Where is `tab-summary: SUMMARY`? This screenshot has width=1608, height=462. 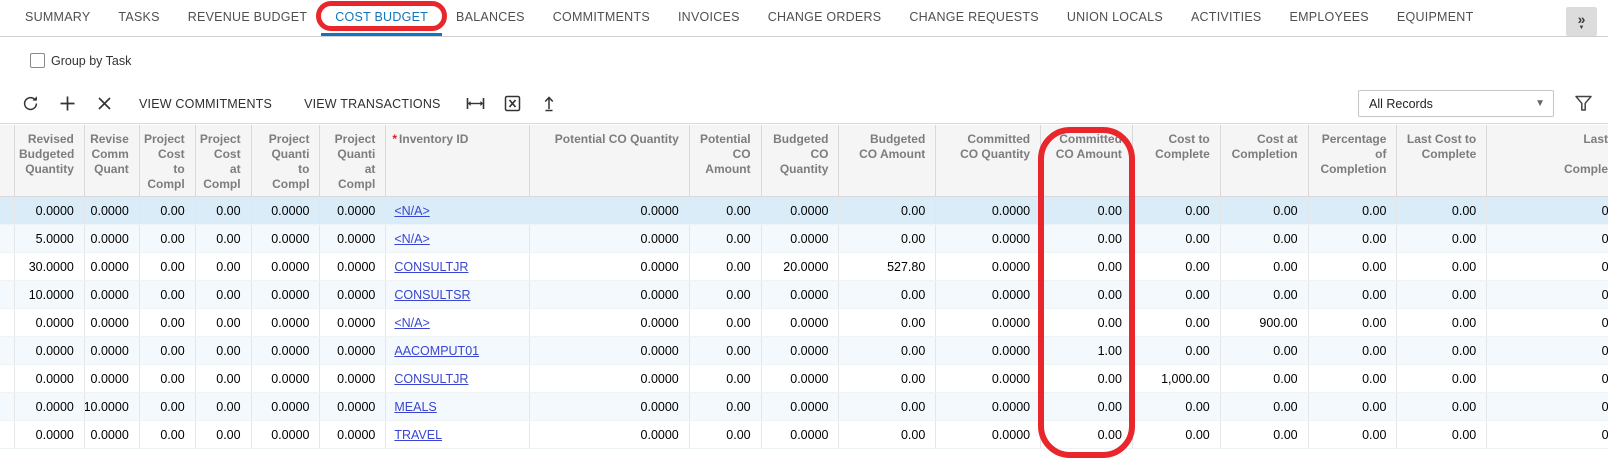 tab-summary: SUMMARY is located at coordinates (57, 18).